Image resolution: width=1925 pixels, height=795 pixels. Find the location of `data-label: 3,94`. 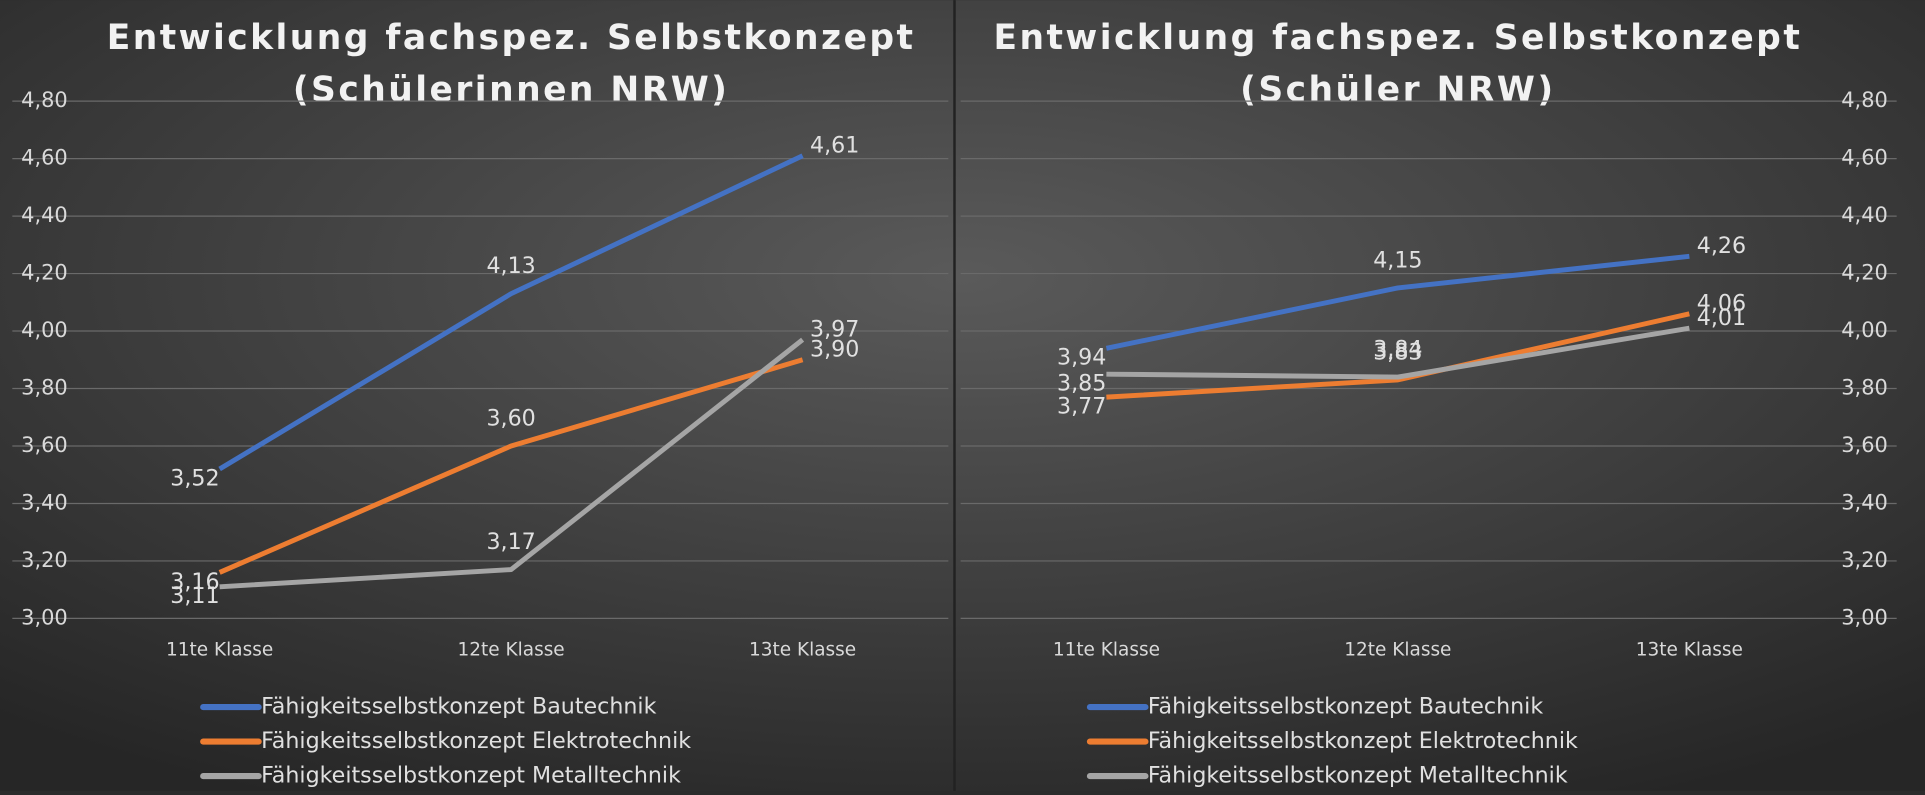

data-label: 3,94 is located at coordinates (1081, 358).